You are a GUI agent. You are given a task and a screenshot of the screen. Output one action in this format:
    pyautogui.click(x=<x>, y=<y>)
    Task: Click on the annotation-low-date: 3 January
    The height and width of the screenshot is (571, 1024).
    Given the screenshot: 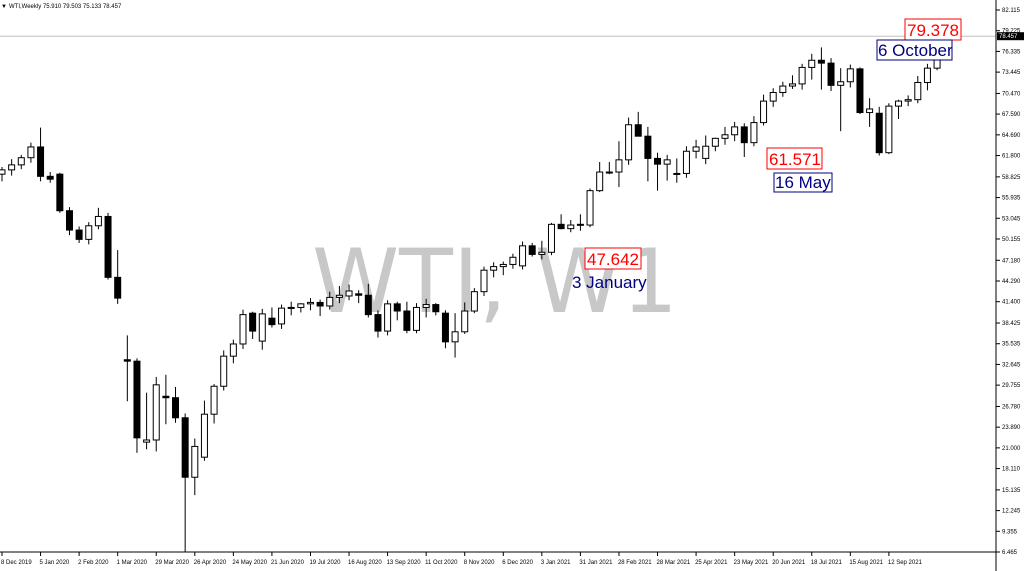 What is the action you would take?
    pyautogui.click(x=609, y=282)
    